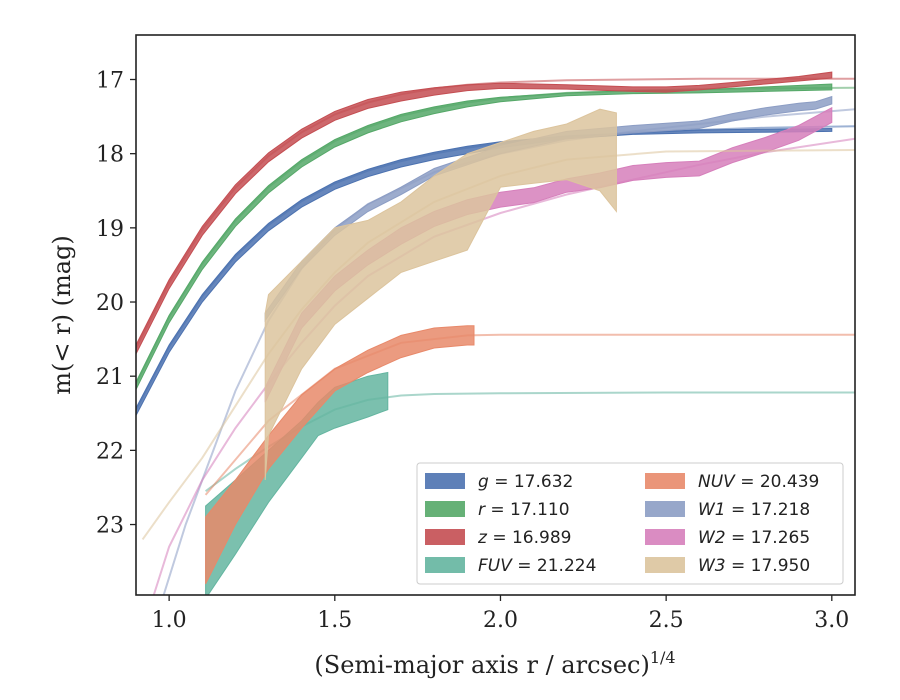  What do you see at coordinates (494, 663) in the screenshot?
I see `x-axis-label: (Semi-major axis r / arcsec)1/4` at bounding box center [494, 663].